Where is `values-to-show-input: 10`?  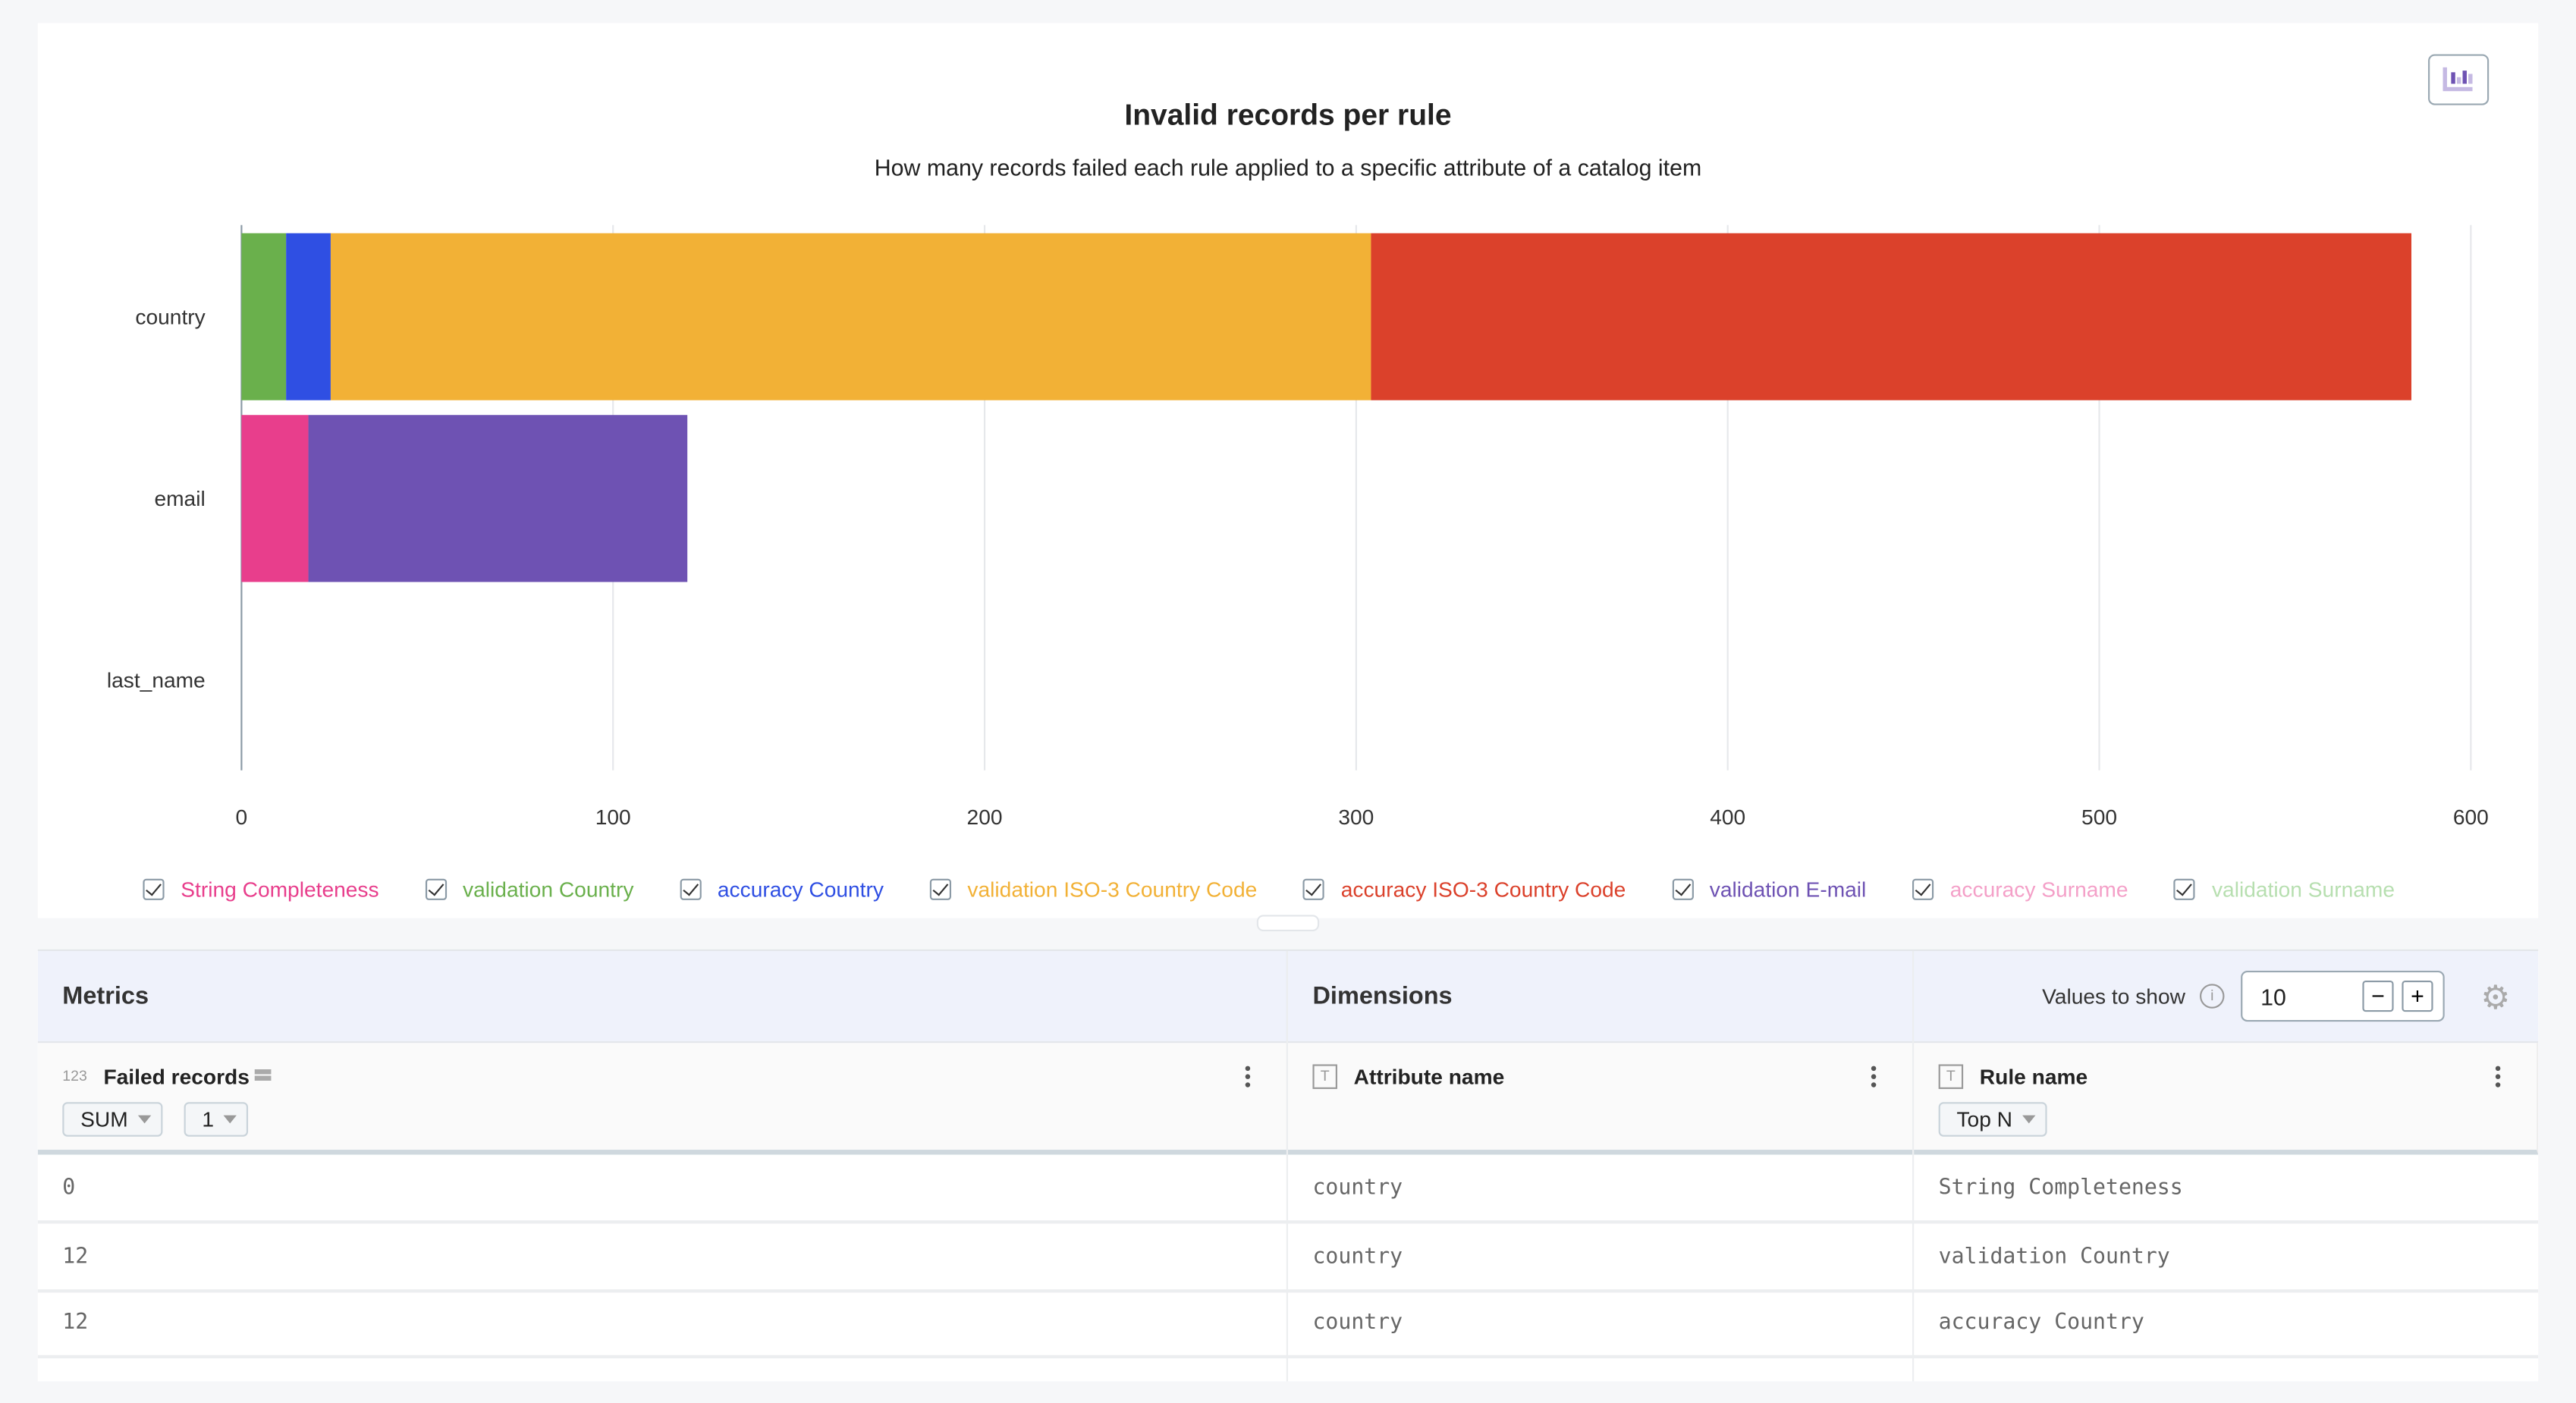
values-to-show-input: 10 is located at coordinates (2273, 997).